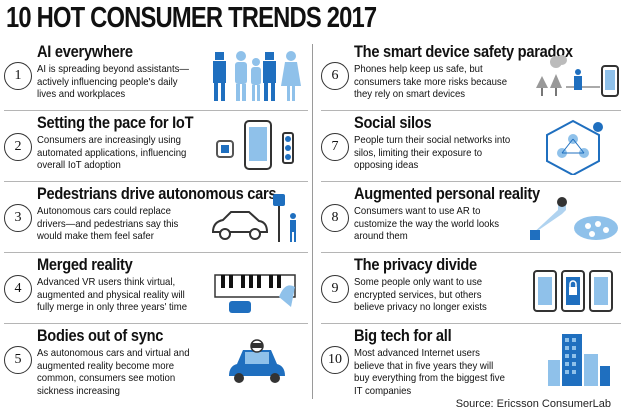 The height and width of the screenshot is (414, 621). What do you see at coordinates (335, 360) in the screenshot?
I see `trend-number: 10` at bounding box center [335, 360].